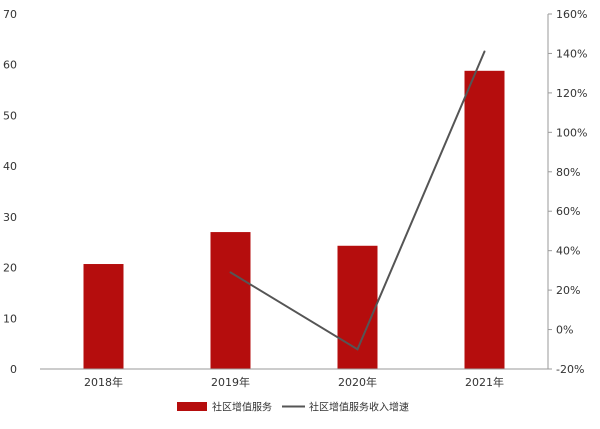 The height and width of the screenshot is (429, 600). What do you see at coordinates (571, 93) in the screenshot?
I see `right-y-tick-7: 120%` at bounding box center [571, 93].